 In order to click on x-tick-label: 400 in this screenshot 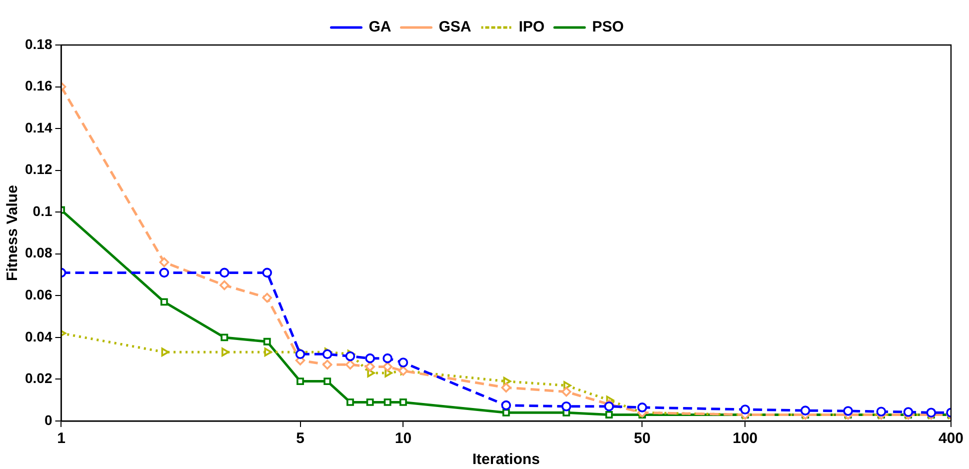, I will do `click(951, 439)`.